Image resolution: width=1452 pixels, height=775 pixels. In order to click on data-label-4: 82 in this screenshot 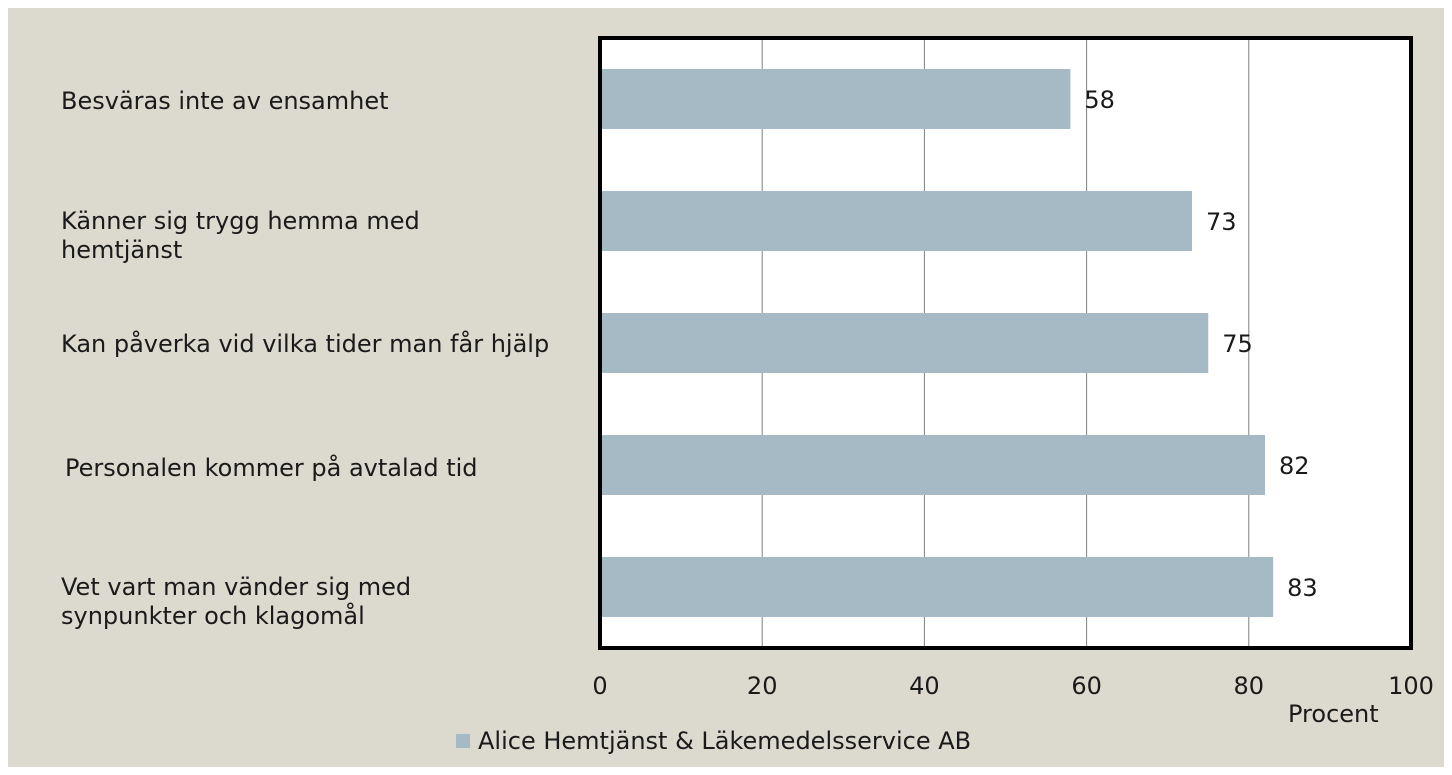, I will do `click(1294, 466)`.